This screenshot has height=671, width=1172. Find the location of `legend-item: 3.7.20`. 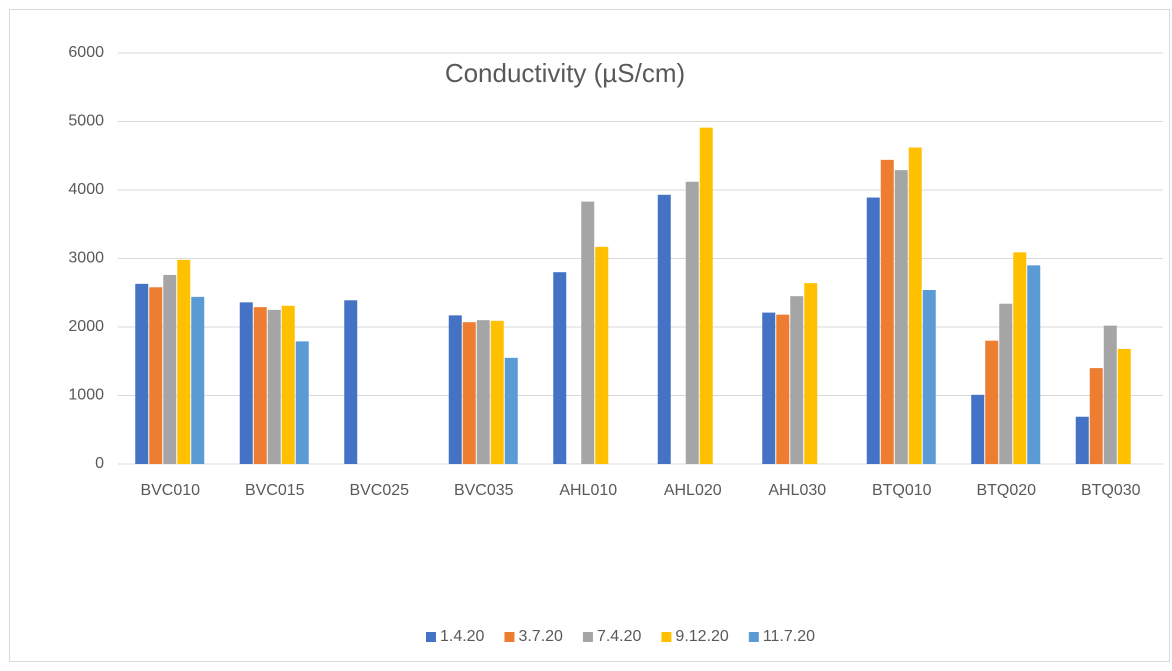

legend-item: 3.7.20 is located at coordinates (533, 636).